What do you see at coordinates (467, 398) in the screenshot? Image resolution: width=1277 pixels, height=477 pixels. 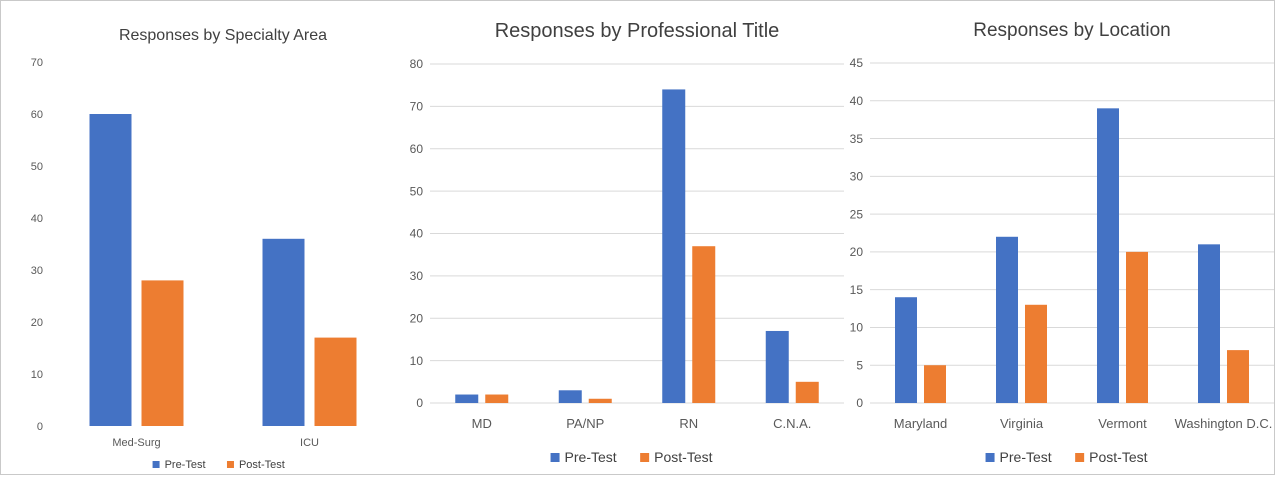 I see `bar-pre-test-md` at bounding box center [467, 398].